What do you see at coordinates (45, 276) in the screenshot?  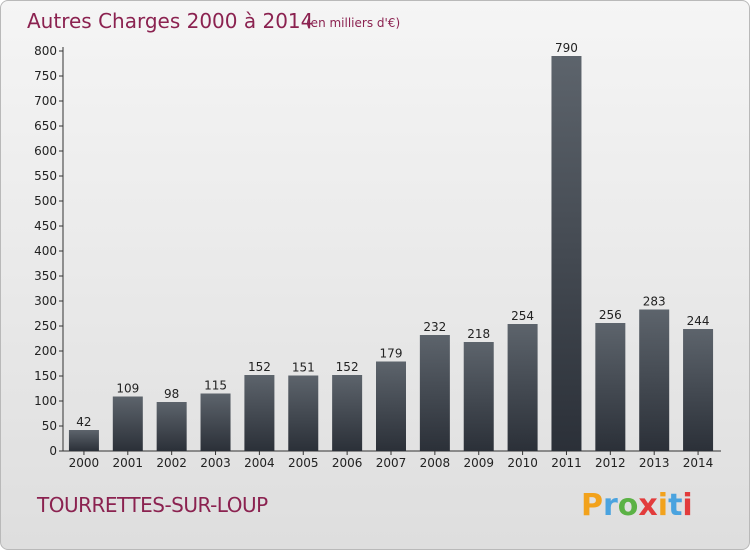 I see `y-tick-label: 350` at bounding box center [45, 276].